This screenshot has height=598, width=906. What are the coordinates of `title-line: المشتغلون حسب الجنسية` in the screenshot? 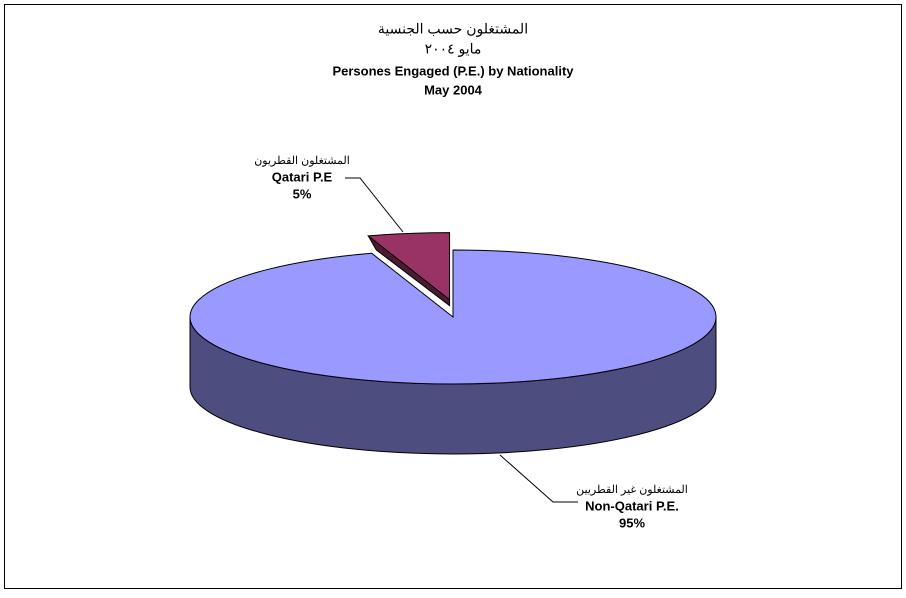 It's located at (453, 29).